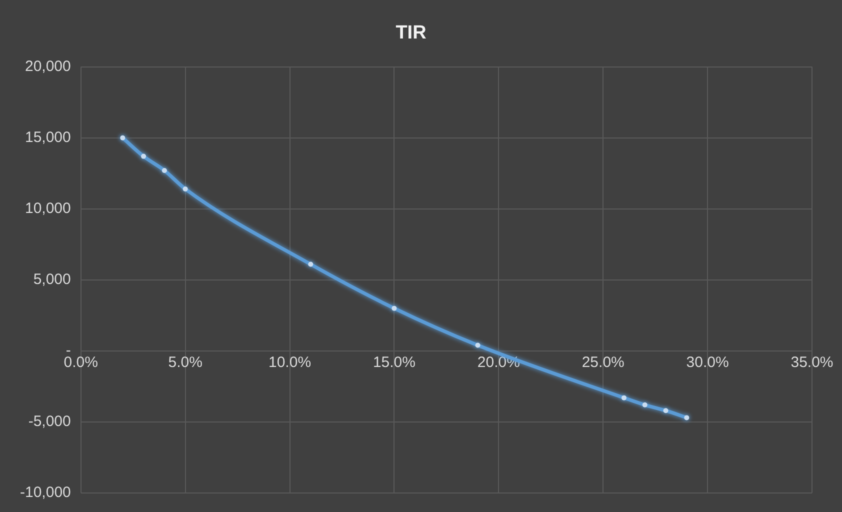 The height and width of the screenshot is (512, 842). What do you see at coordinates (81, 363) in the screenshot?
I see `x-tick-label: 0.0%` at bounding box center [81, 363].